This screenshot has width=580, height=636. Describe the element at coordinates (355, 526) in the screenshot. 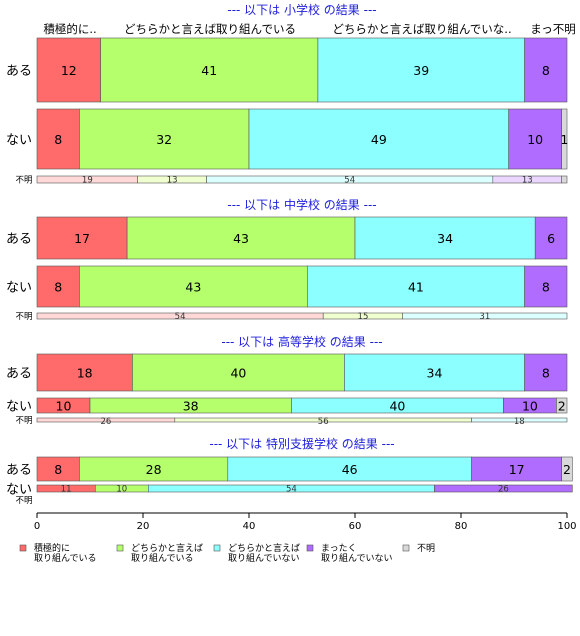

I see `x-tick-label: 60` at that location.